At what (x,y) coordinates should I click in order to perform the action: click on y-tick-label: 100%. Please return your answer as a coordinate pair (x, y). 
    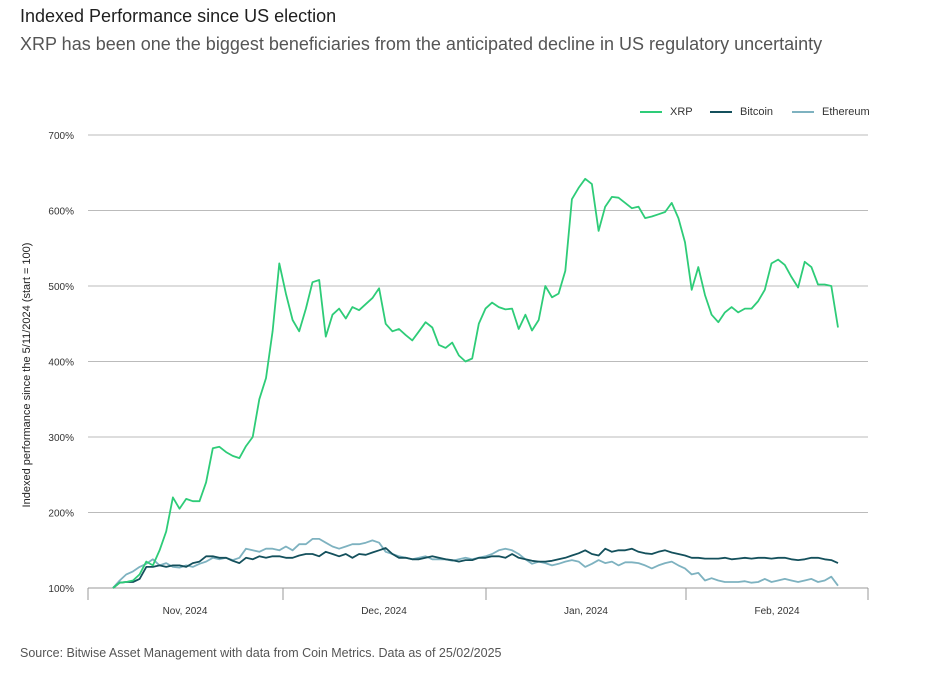
    Looking at the image, I should click on (61, 589).